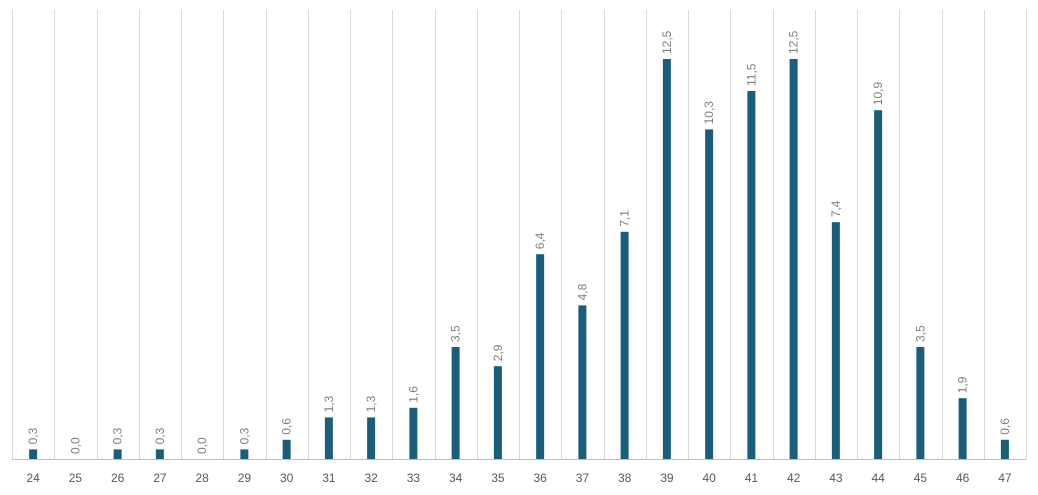 The image size is (1038, 495). What do you see at coordinates (371, 478) in the screenshot?
I see `x-tick-label-32: 32` at bounding box center [371, 478].